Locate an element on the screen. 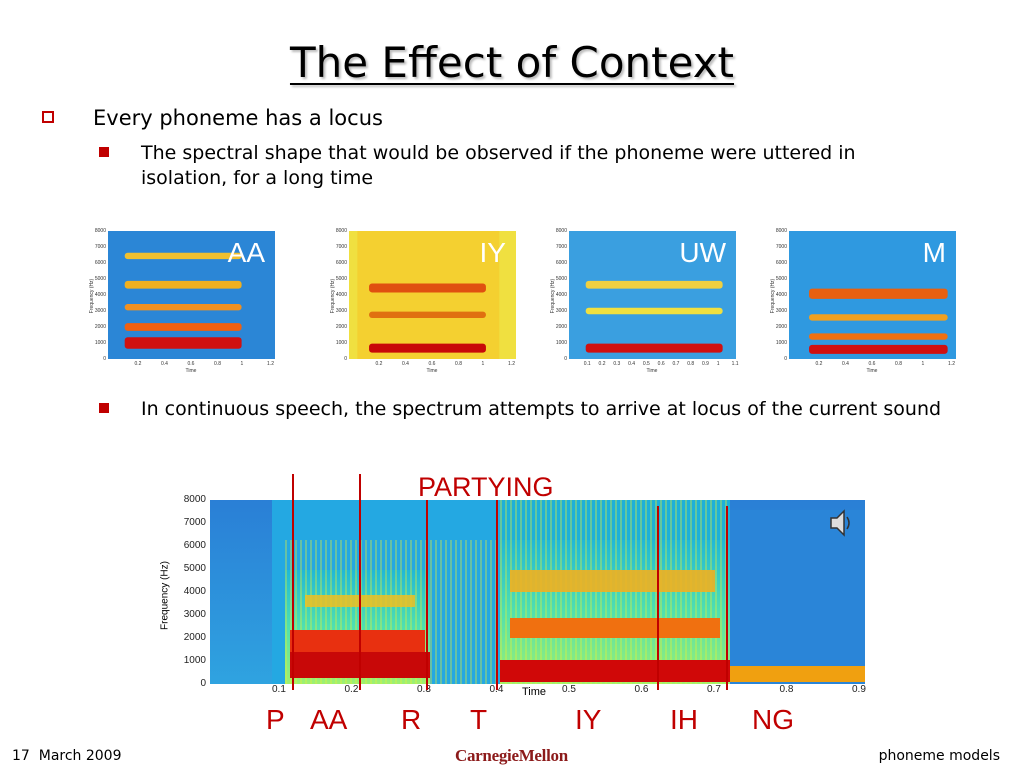 This screenshot has height=768, width=1024. carnegie-mellon-logo: CarnegieMellon is located at coordinates (511, 755).